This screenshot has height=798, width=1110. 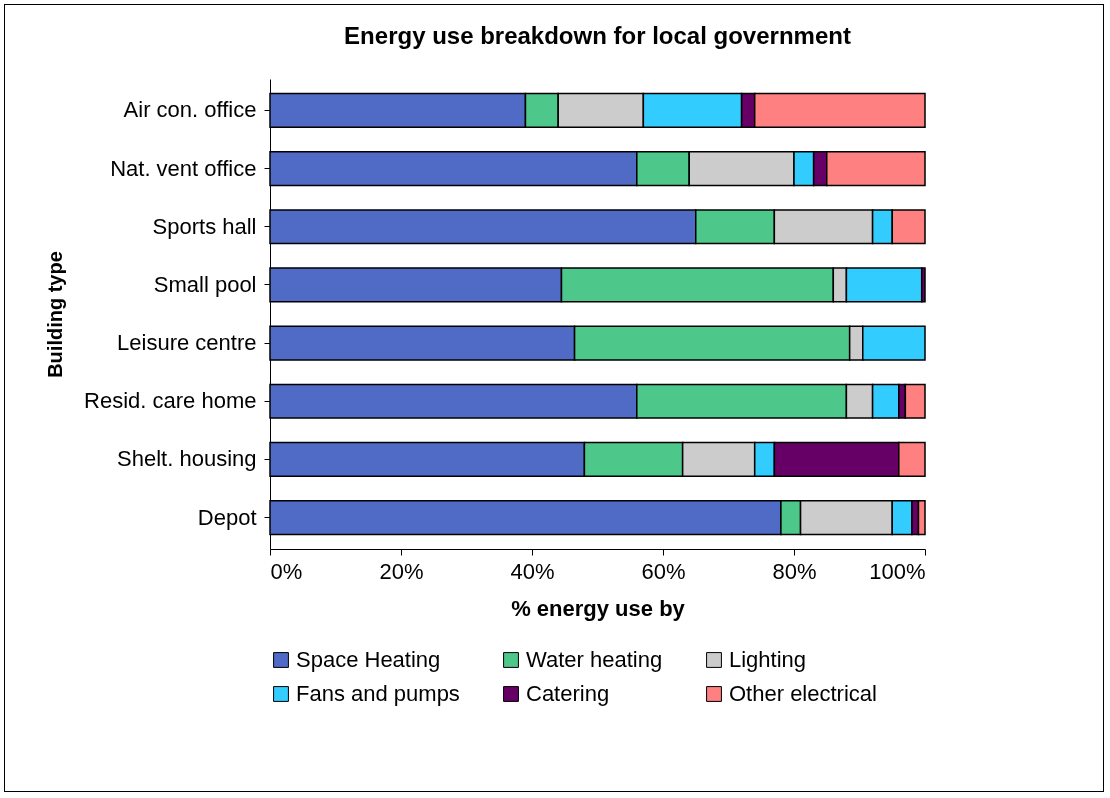 What do you see at coordinates (204, 226) in the screenshot?
I see `y-tick-label: Sports hall` at bounding box center [204, 226].